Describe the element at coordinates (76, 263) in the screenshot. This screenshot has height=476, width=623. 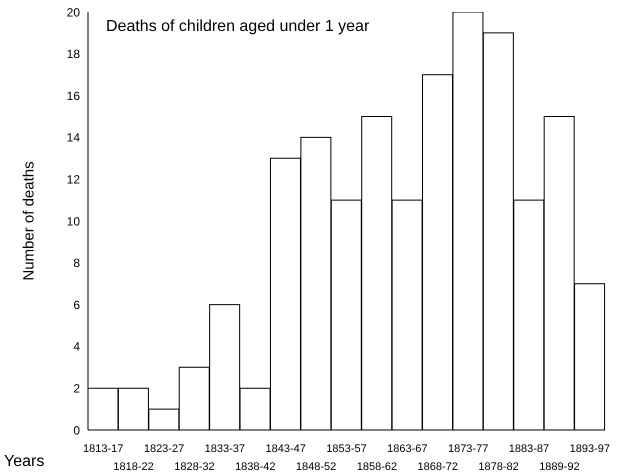
I see `y-tick-label: 8` at that location.